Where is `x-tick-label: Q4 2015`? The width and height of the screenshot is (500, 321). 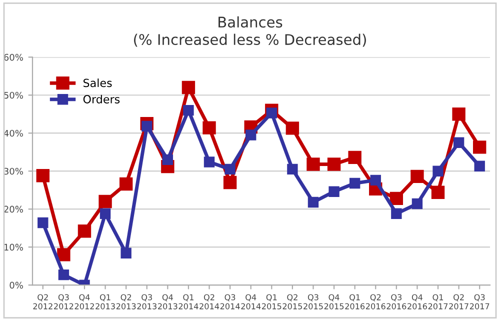
x-tick-label: Q4 2015 is located at coordinates (334, 302).